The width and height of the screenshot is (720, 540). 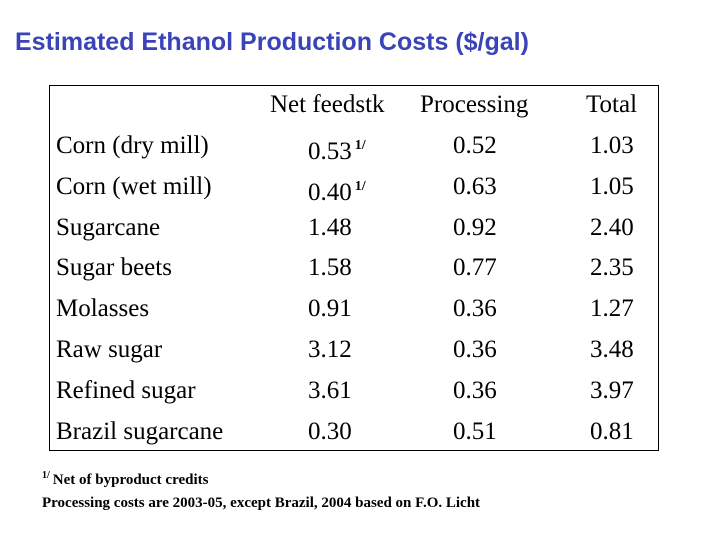 I want to click on feedstock-cost: 0.30, so click(x=330, y=432).